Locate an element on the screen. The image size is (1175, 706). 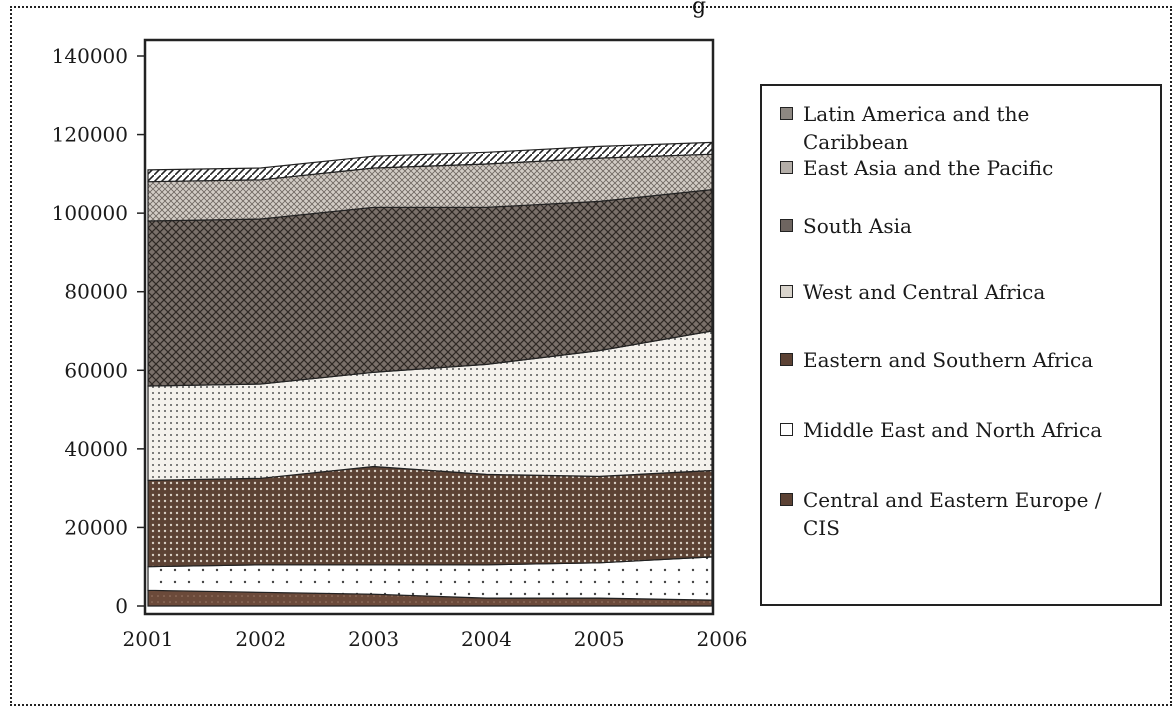
legend-item: East Asia and the Pacific is located at coordinates (916, 168).